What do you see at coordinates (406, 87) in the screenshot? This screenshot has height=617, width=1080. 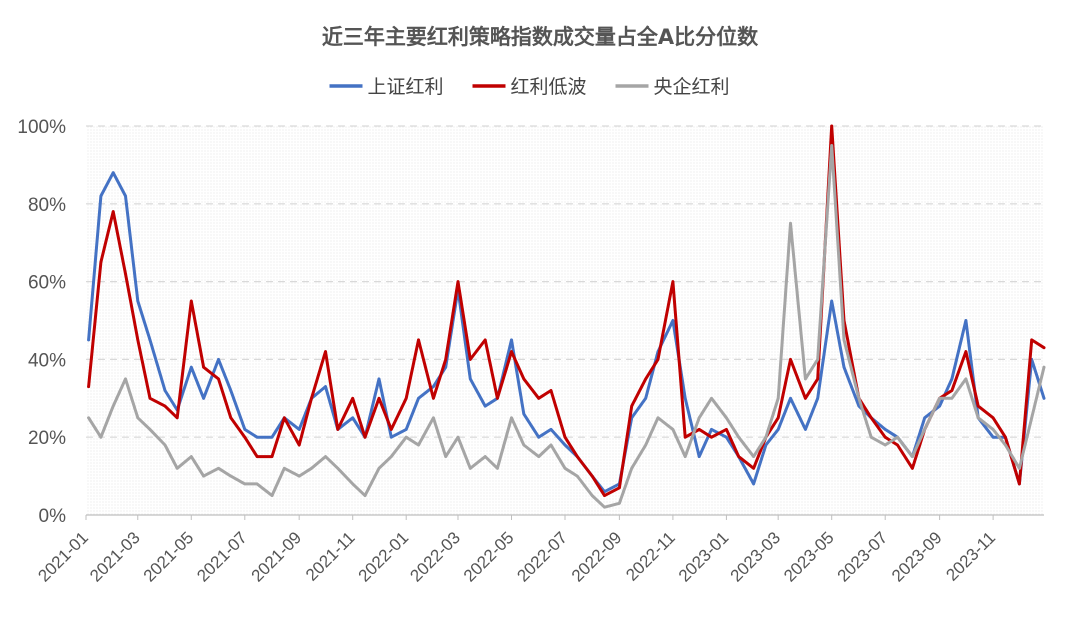 I see `legend-label: 上证红利` at bounding box center [406, 87].